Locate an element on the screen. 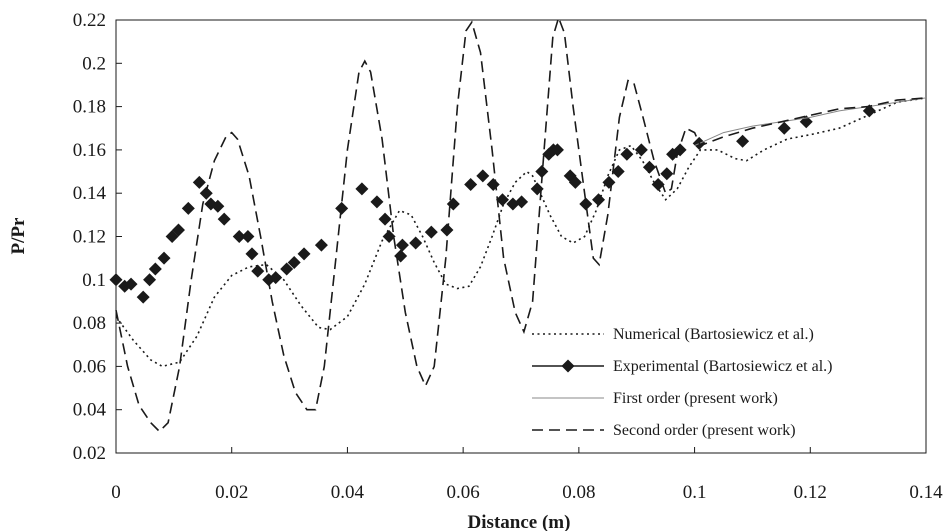 The height and width of the screenshot is (531, 944). y-tick-label: 0.22 is located at coordinates (89, 20).